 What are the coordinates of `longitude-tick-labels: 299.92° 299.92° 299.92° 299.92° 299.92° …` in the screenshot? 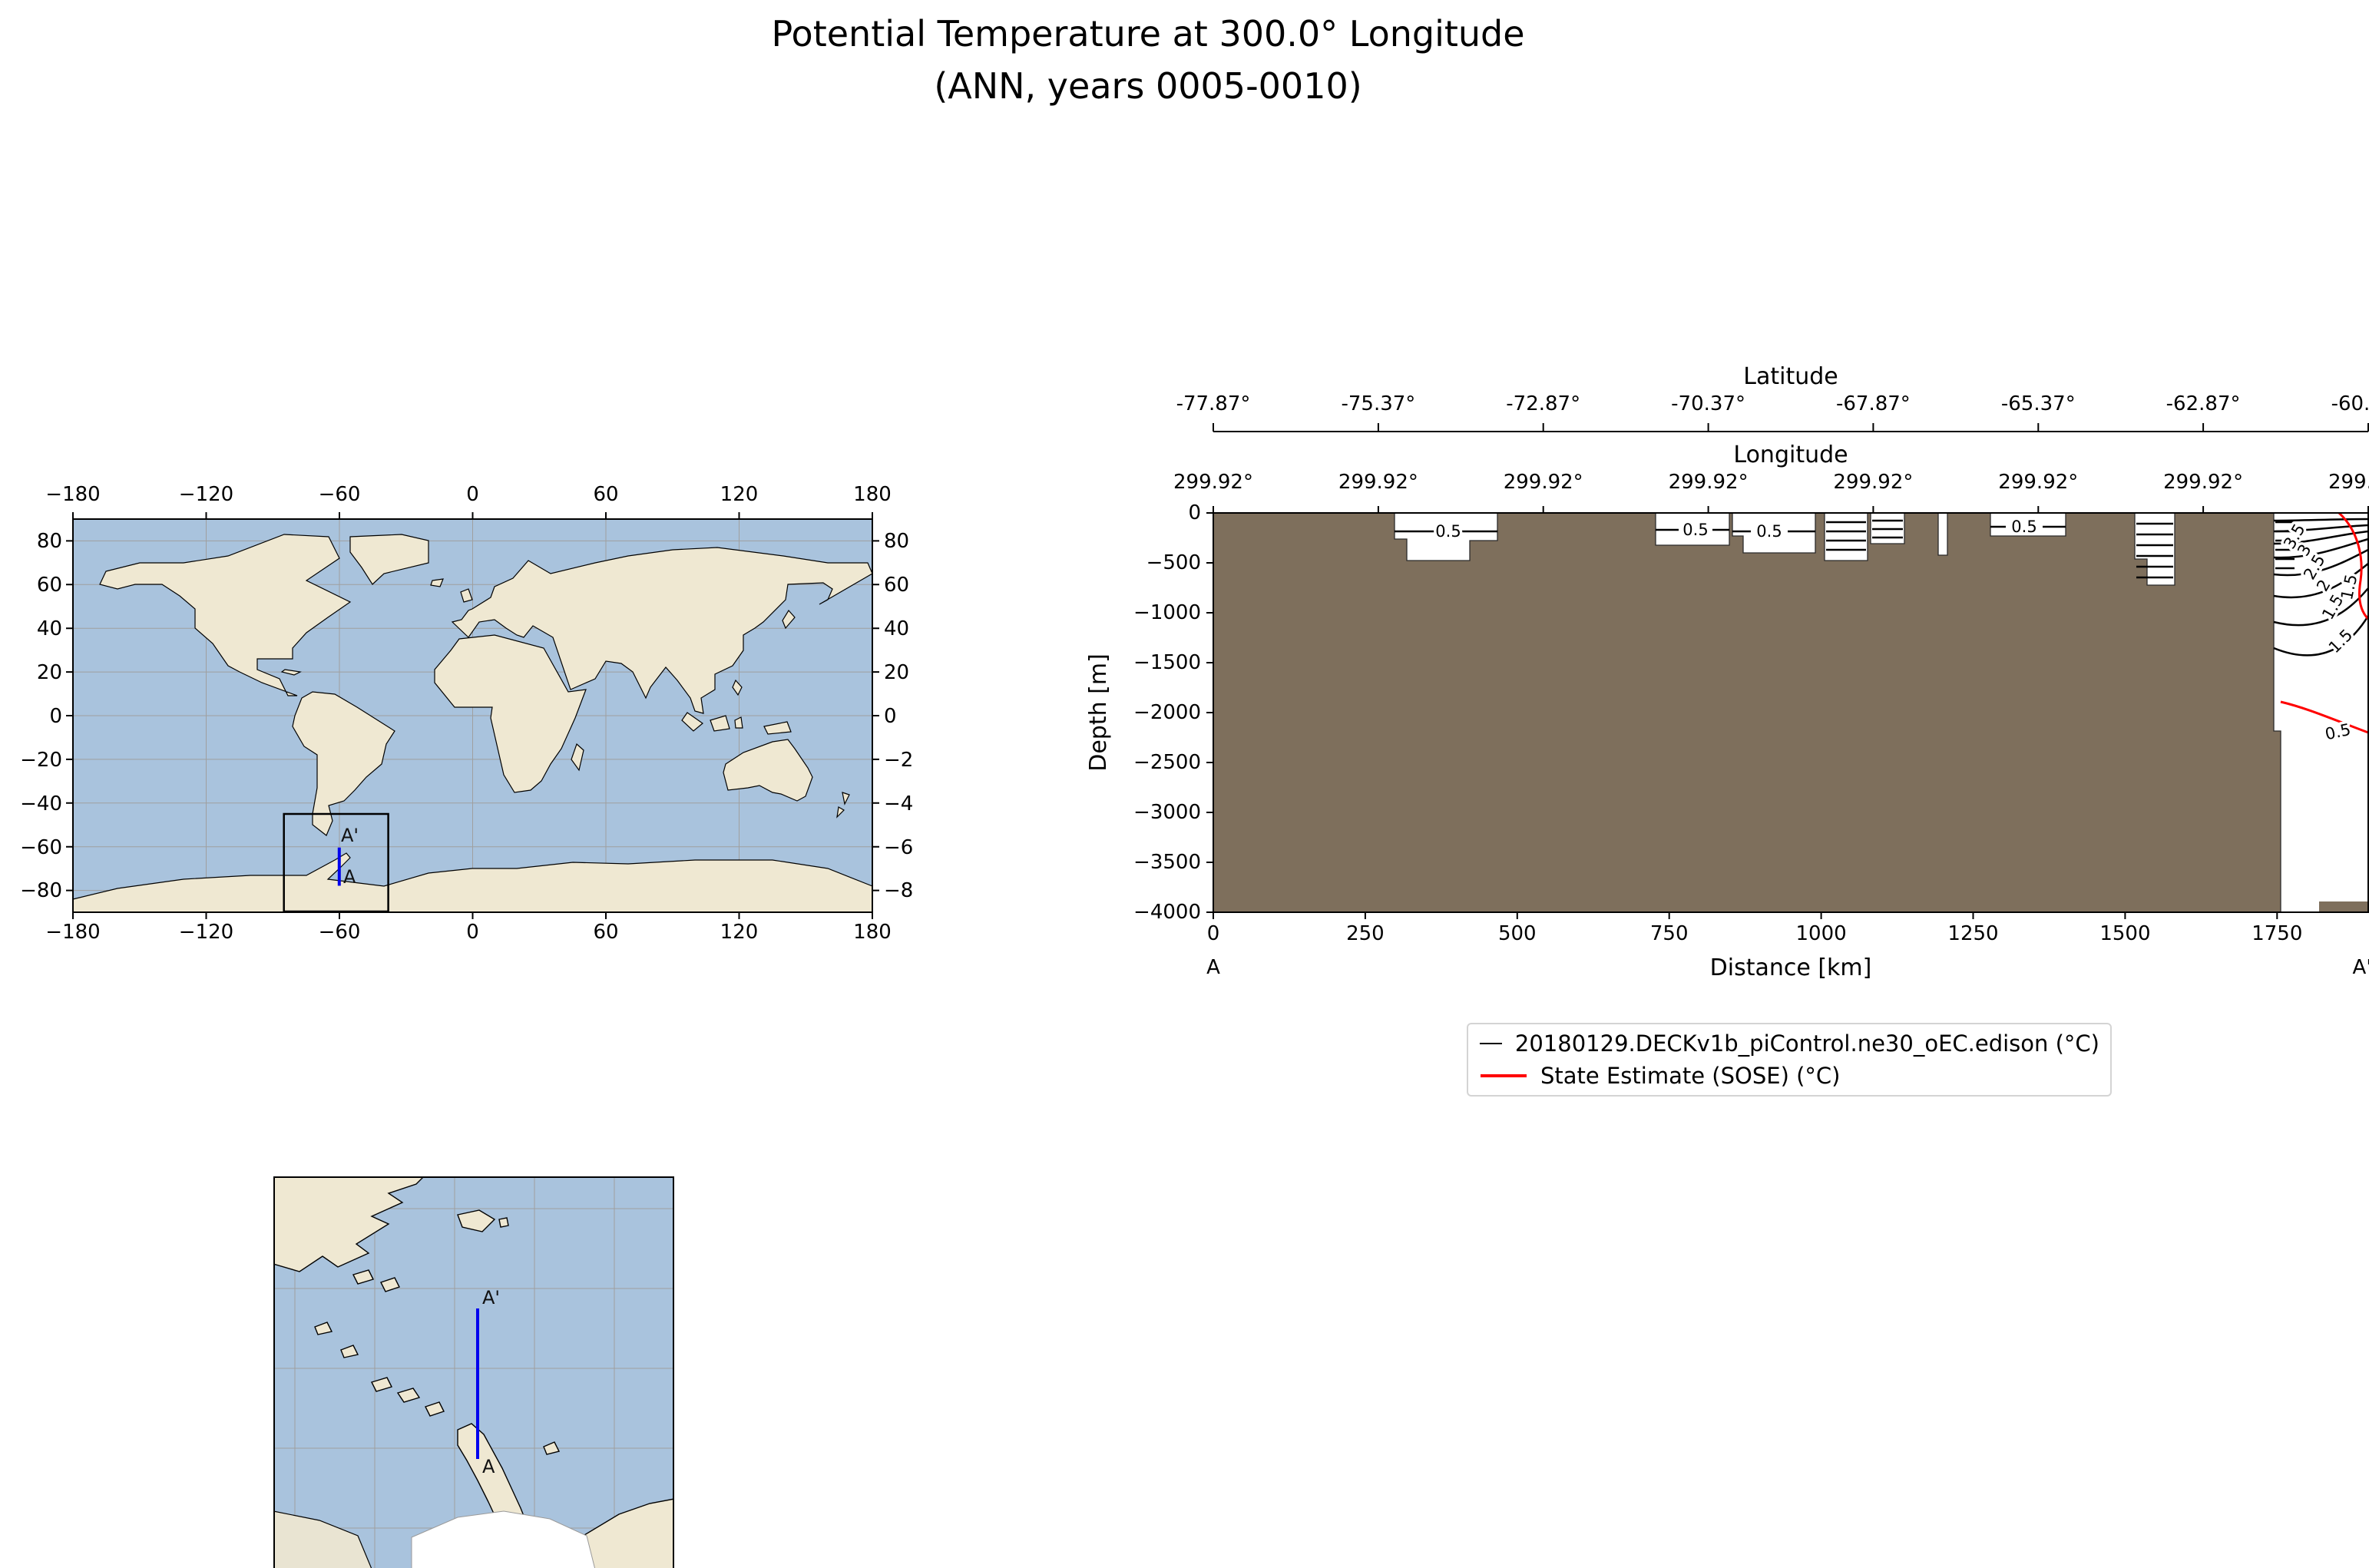 It's located at (1771, 483).